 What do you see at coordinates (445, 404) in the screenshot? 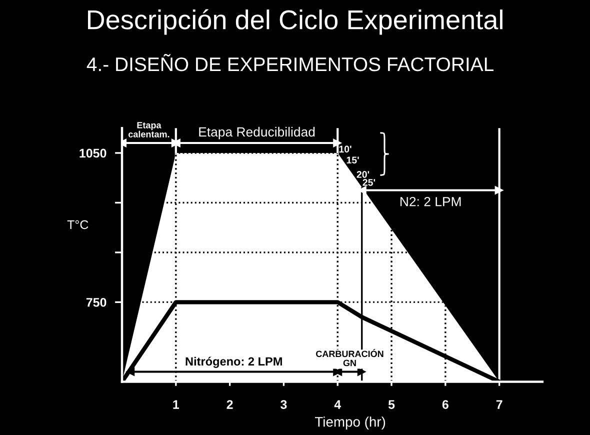
I see `x-tick-label: 6` at bounding box center [445, 404].